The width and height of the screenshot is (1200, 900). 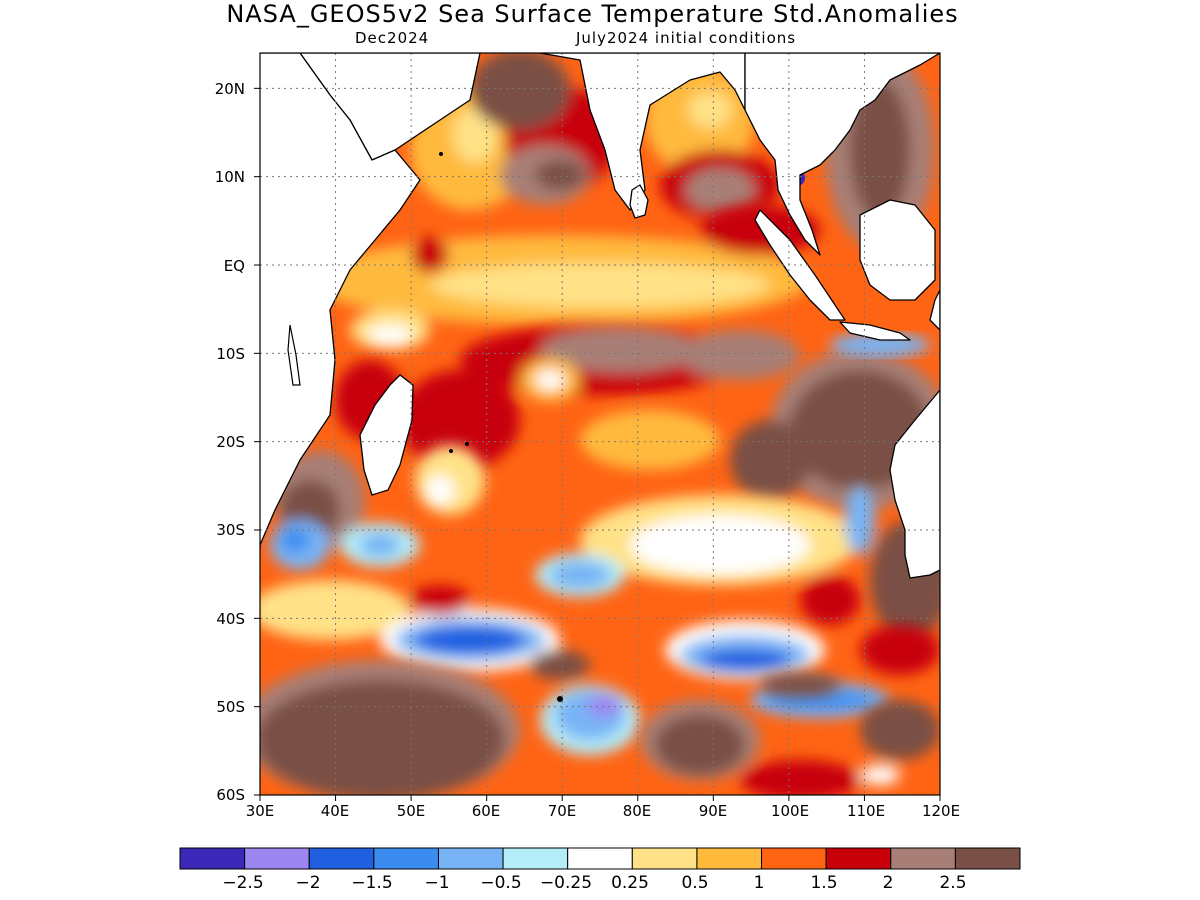 I want to click on lat-label: 60S, so click(x=230, y=795).